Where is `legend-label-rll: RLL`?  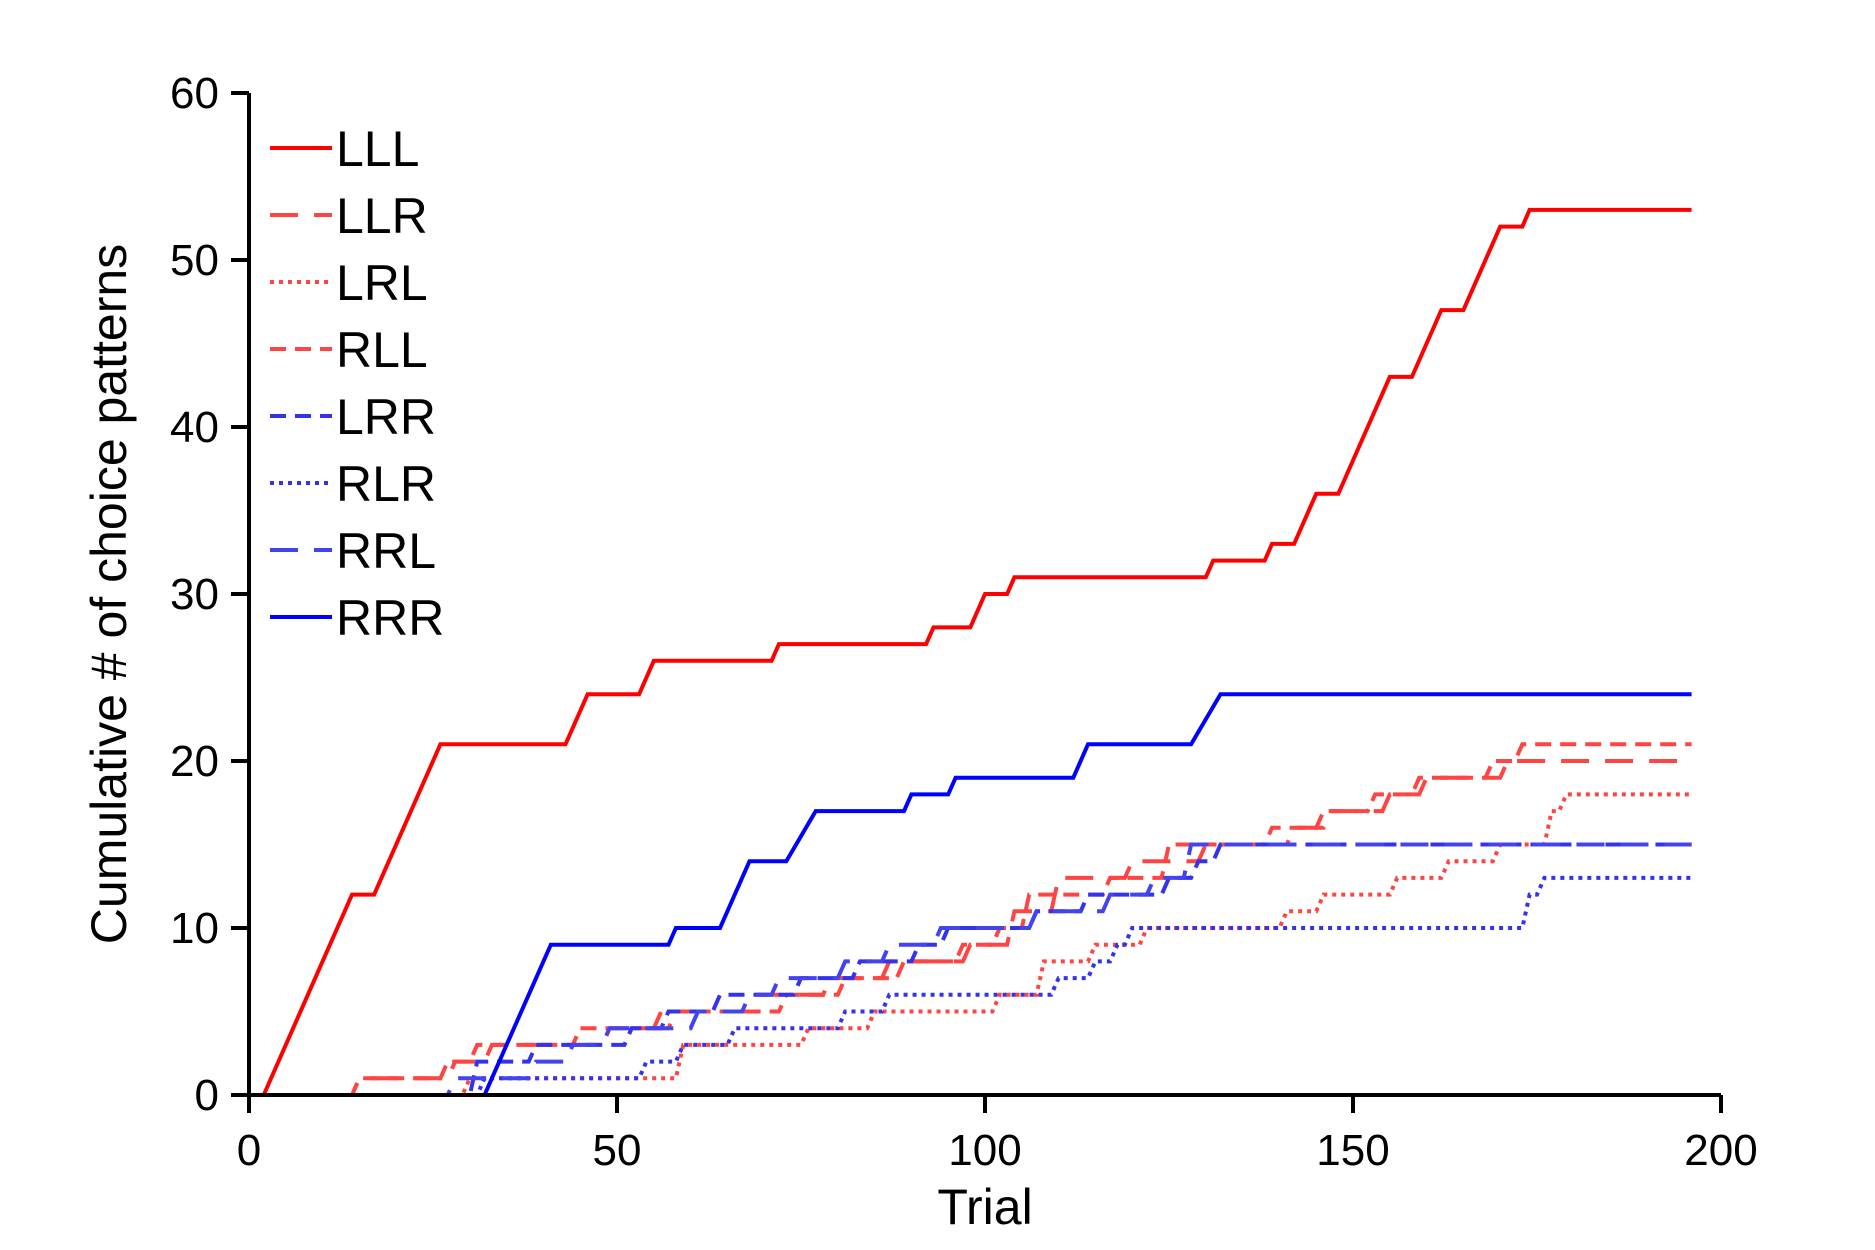 legend-label-rll: RLL is located at coordinates (382, 350).